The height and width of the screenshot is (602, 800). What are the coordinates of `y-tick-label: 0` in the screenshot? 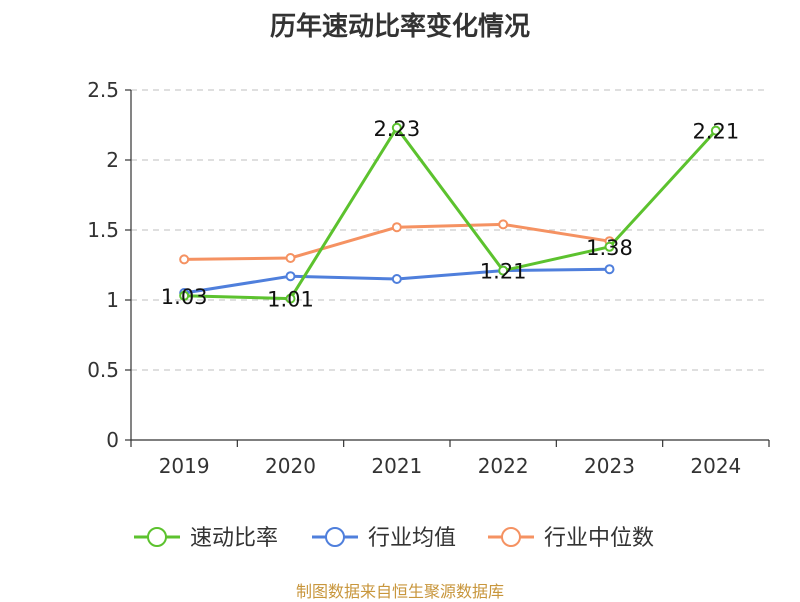 It's located at (112, 440).